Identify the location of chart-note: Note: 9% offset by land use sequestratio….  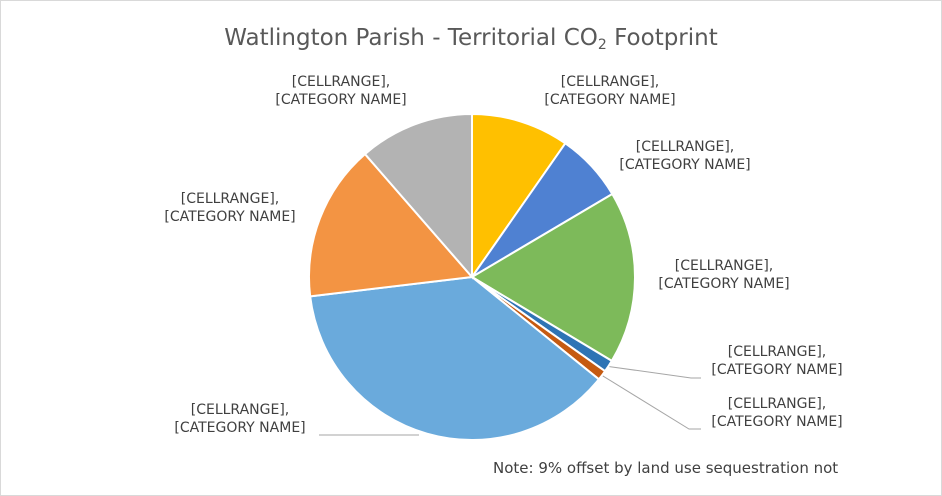
(666, 468).